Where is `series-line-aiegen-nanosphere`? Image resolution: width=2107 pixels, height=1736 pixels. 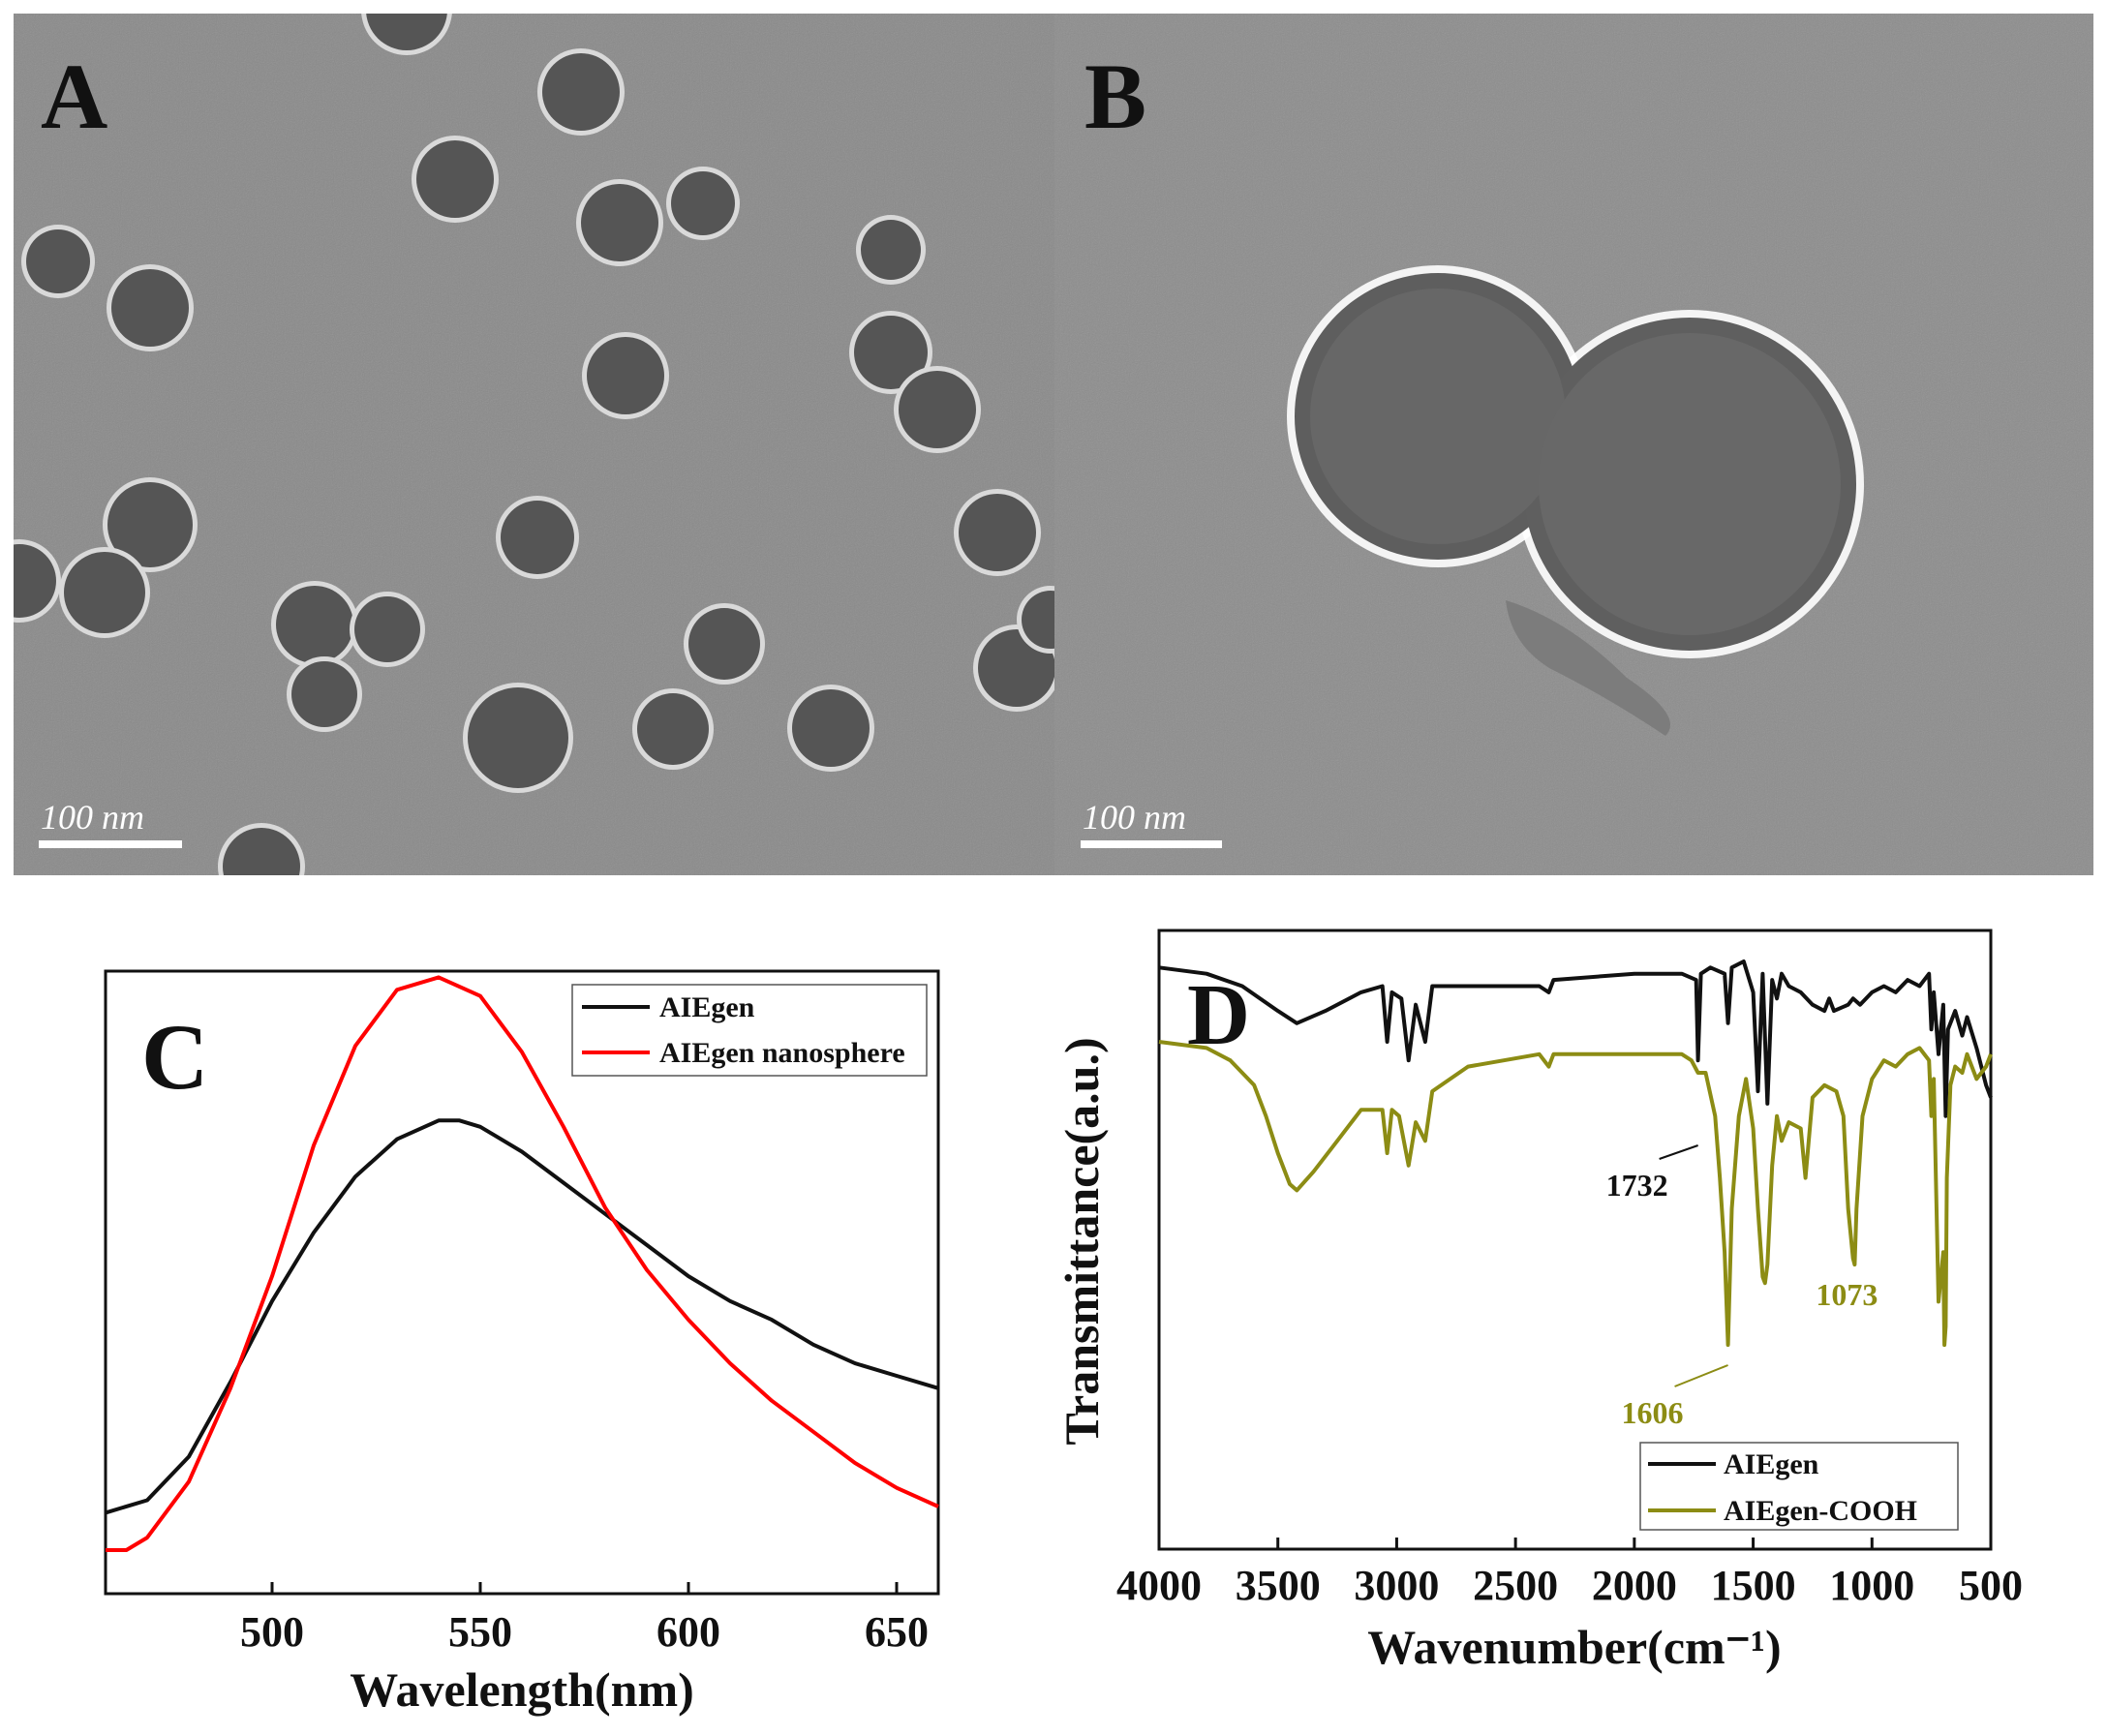
series-line-aiegen-nanosphere is located at coordinates (523, 1263).